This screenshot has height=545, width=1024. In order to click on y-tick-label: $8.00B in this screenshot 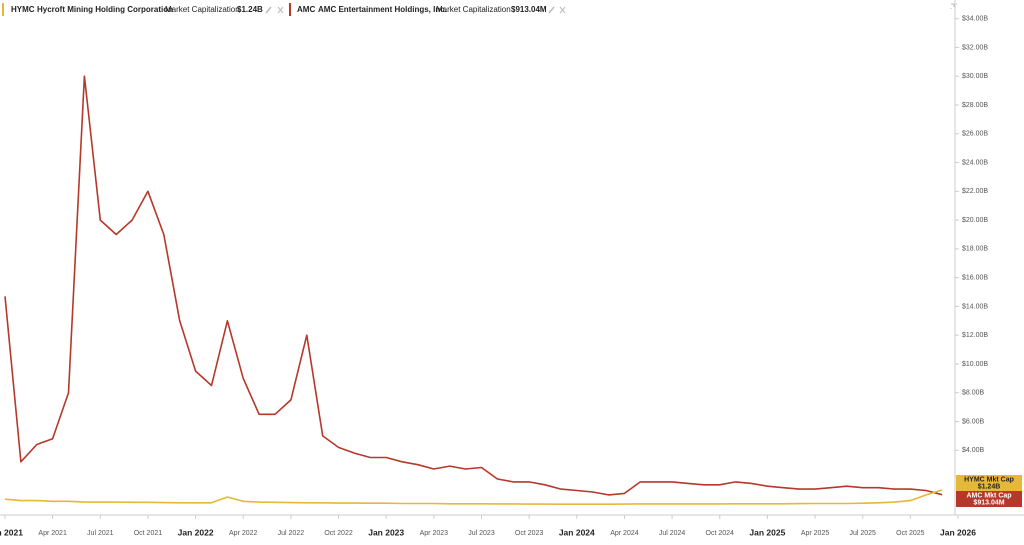, I will do `click(973, 393)`.